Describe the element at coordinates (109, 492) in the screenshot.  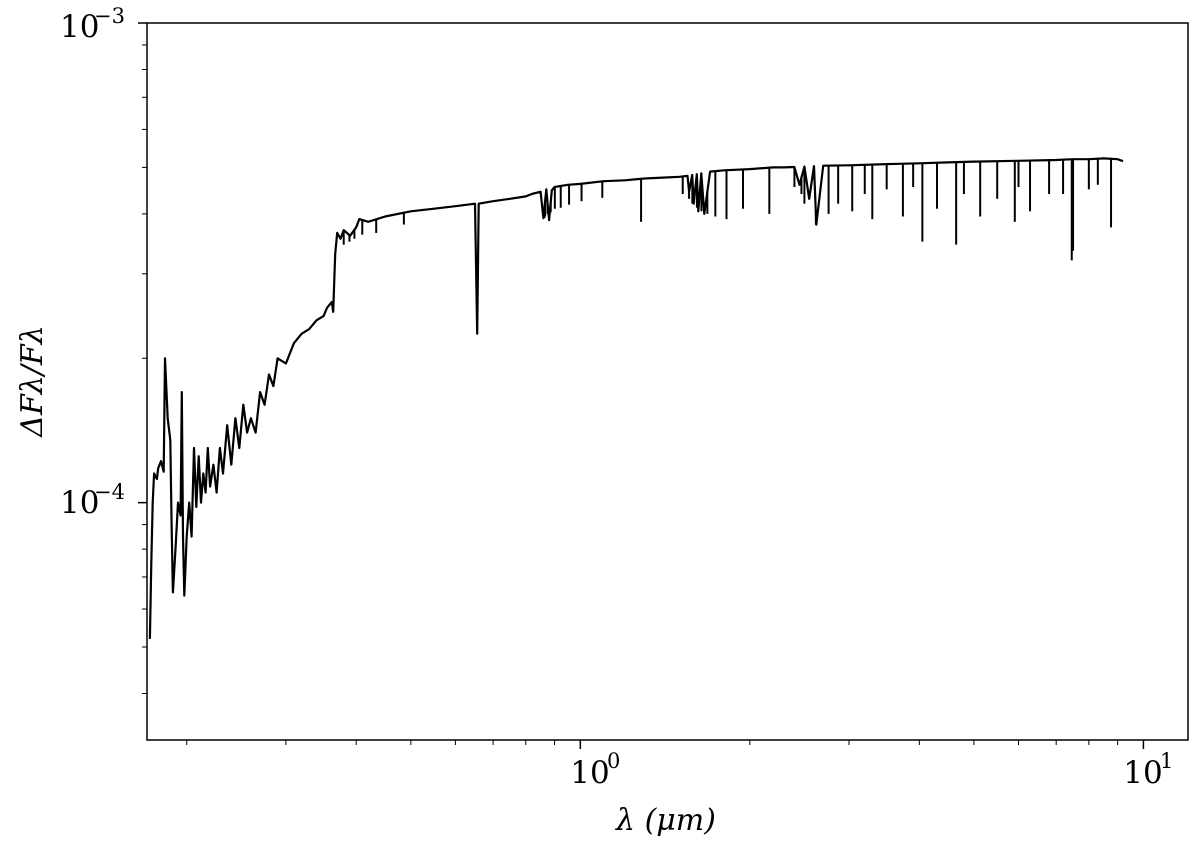
I see `y-tick-label-1e-4-exp: −4` at that location.